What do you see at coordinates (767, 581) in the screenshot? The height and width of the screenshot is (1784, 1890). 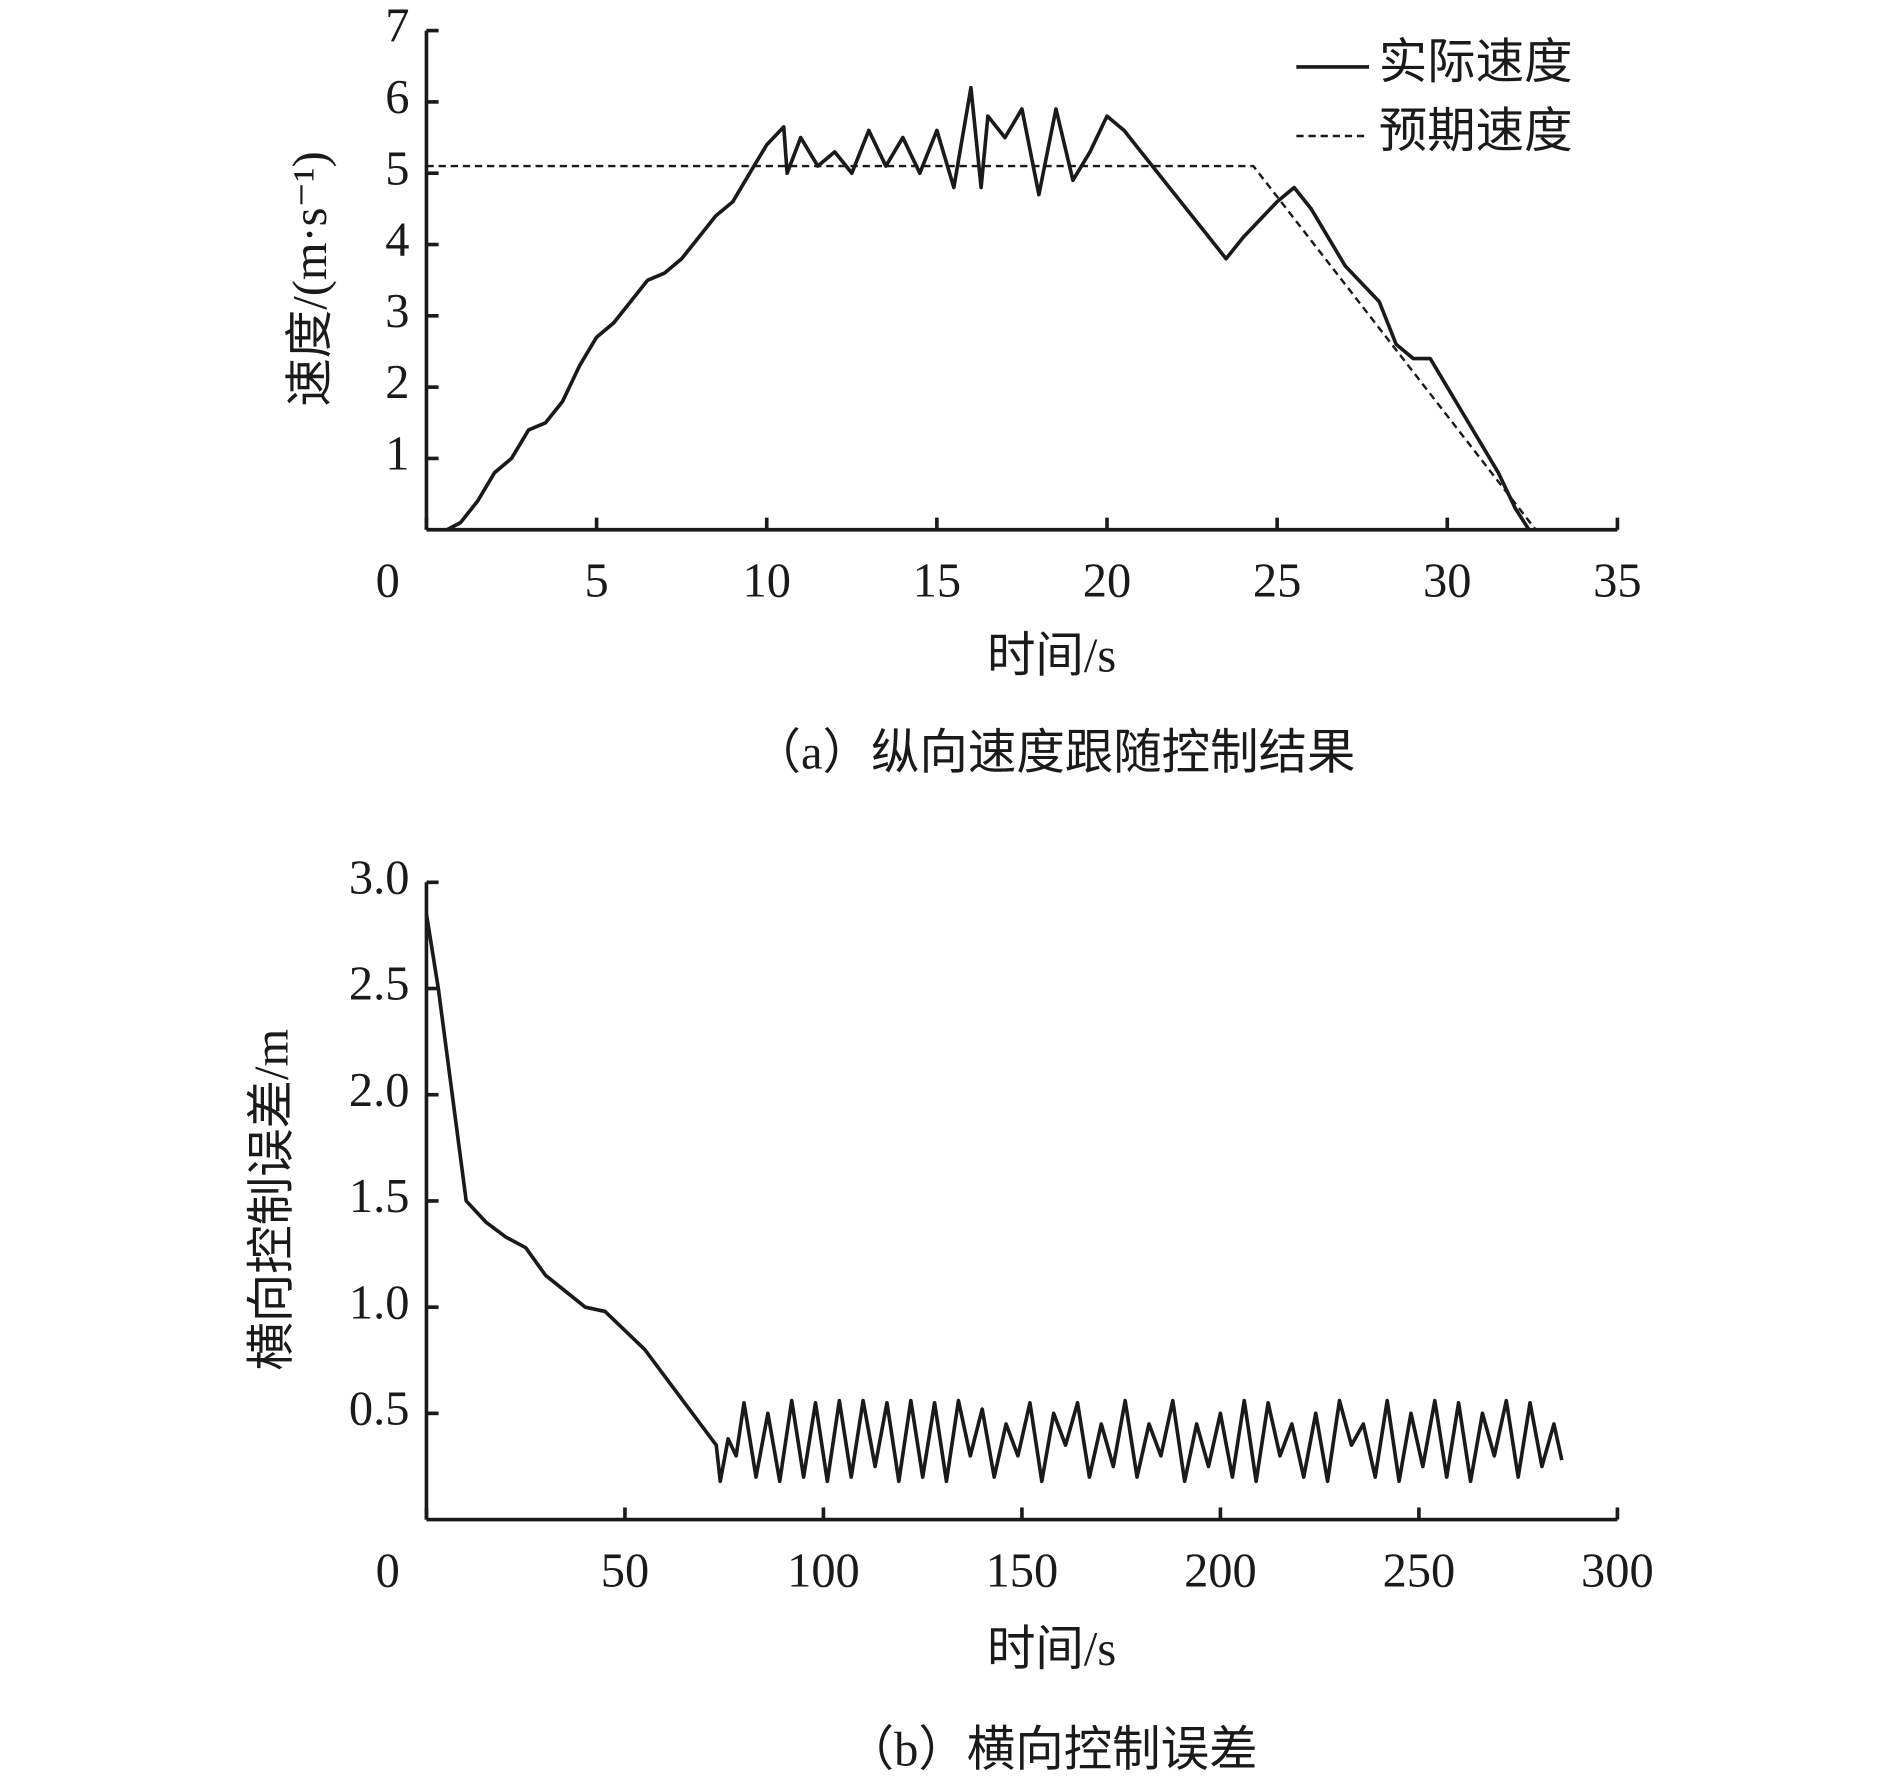 I see `x-tick-label: 10` at bounding box center [767, 581].